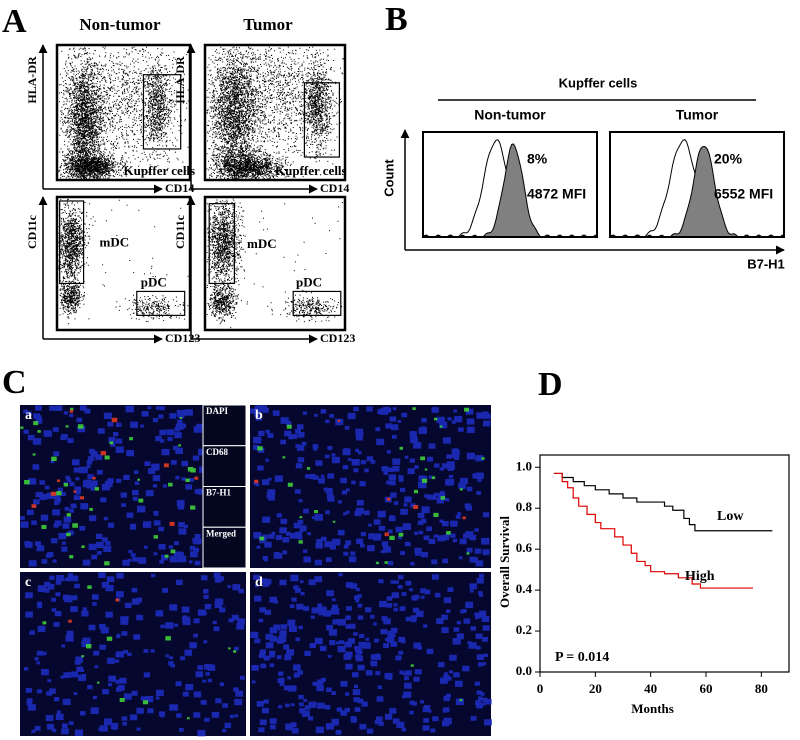 The width and height of the screenshot is (800, 740). Describe the element at coordinates (761, 688) in the screenshot. I see `x-tick-label: 80` at that location.